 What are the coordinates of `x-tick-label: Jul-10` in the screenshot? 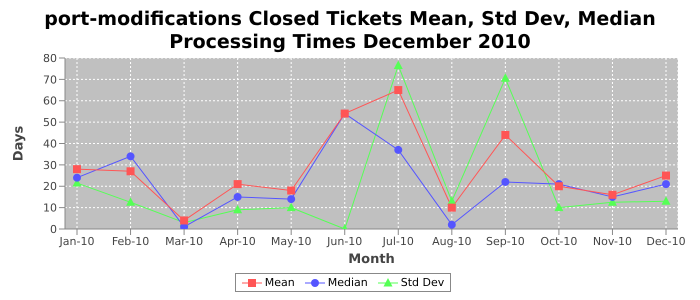 It's located at (398, 241).